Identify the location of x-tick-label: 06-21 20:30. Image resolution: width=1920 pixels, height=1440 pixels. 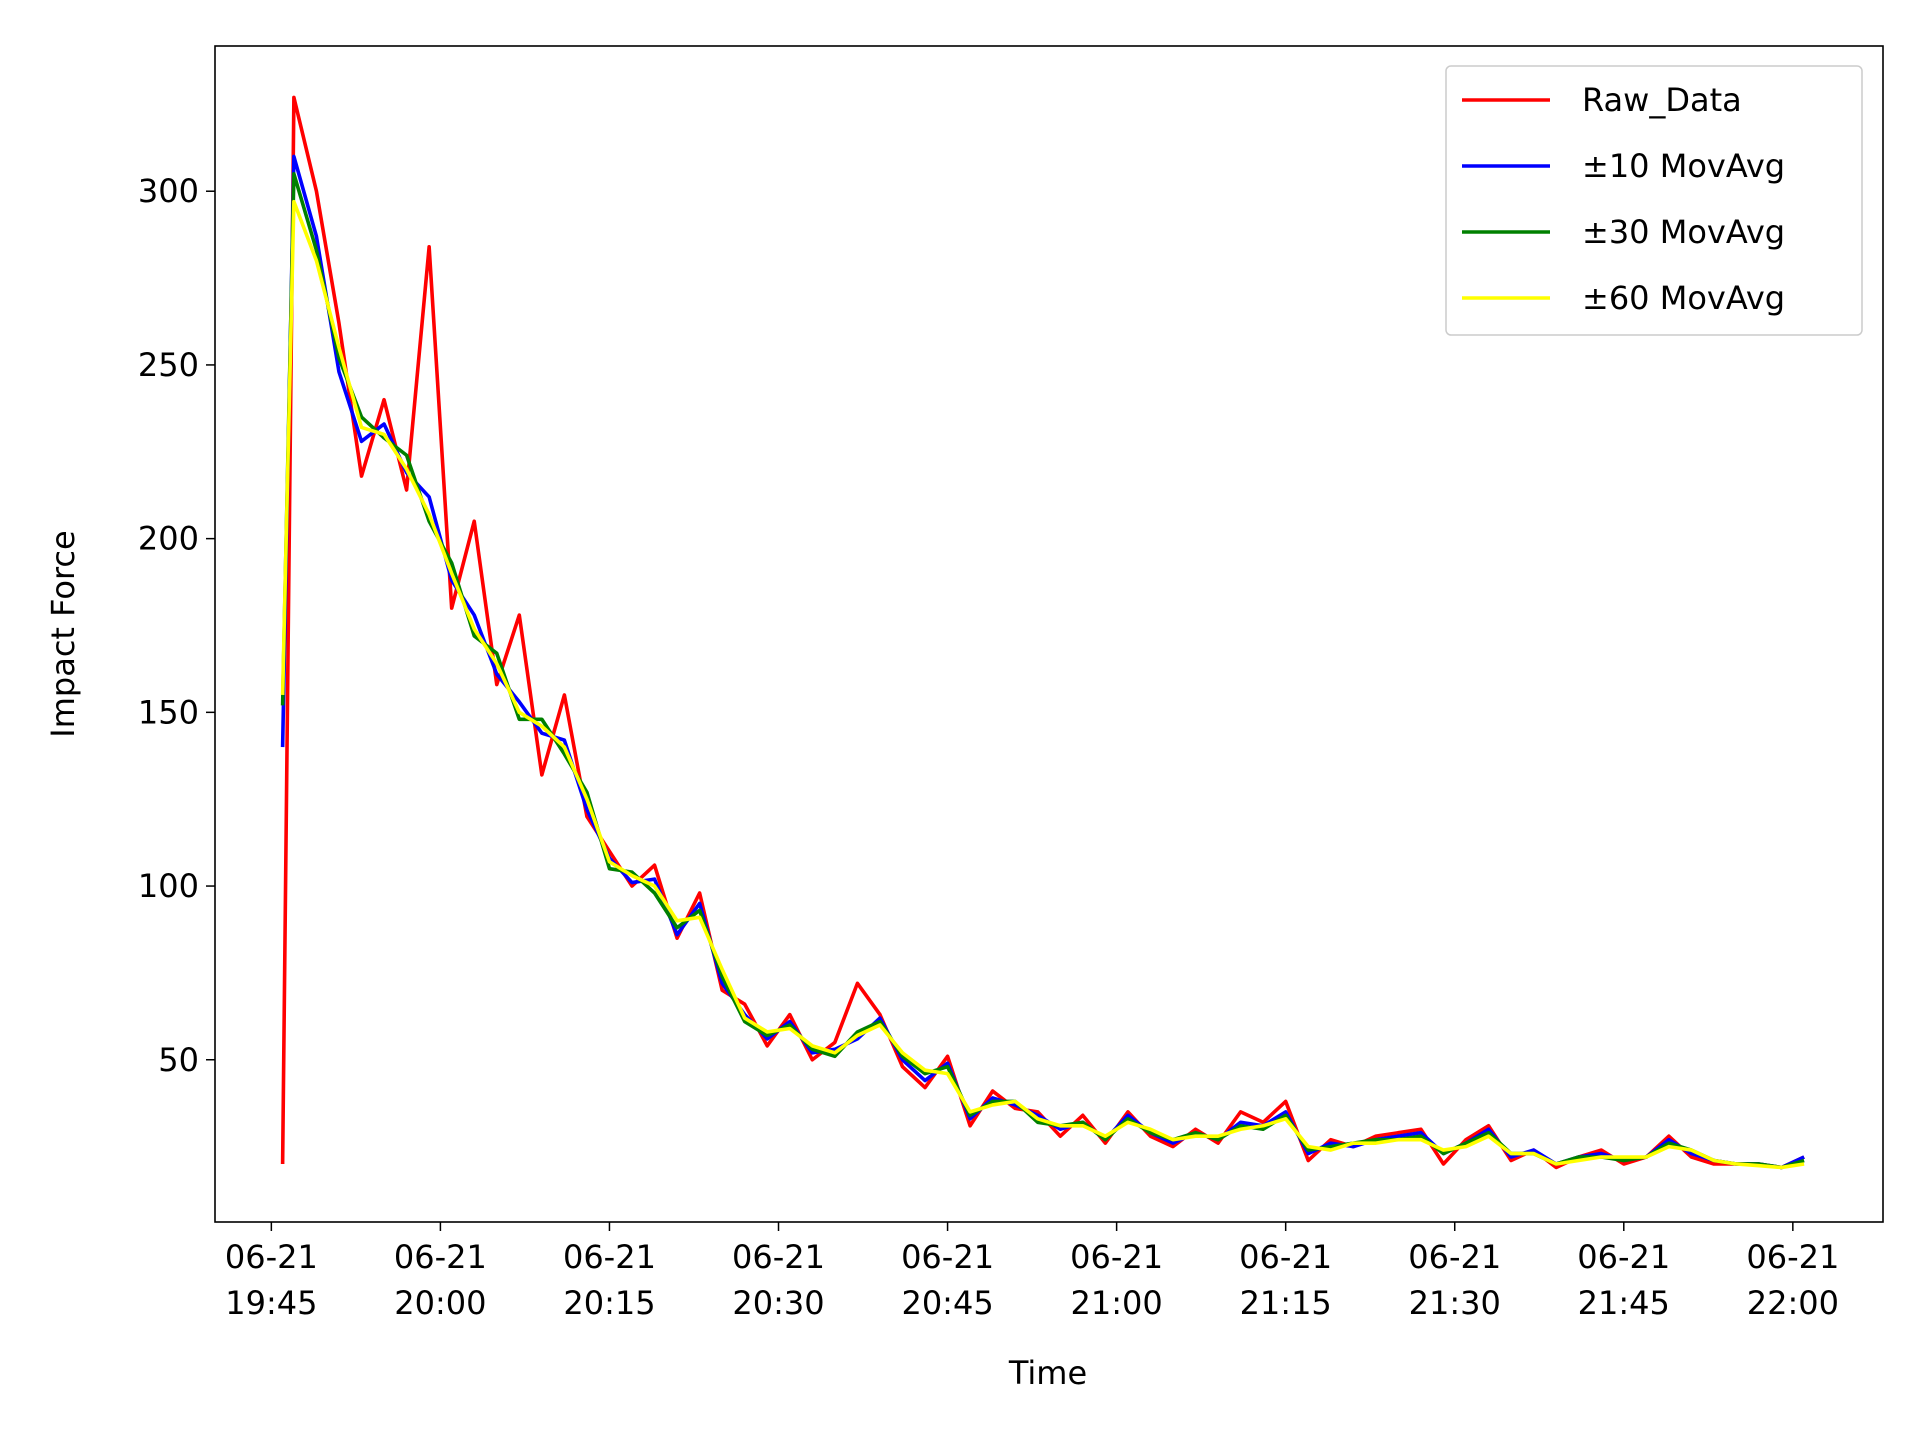
(778, 1280).